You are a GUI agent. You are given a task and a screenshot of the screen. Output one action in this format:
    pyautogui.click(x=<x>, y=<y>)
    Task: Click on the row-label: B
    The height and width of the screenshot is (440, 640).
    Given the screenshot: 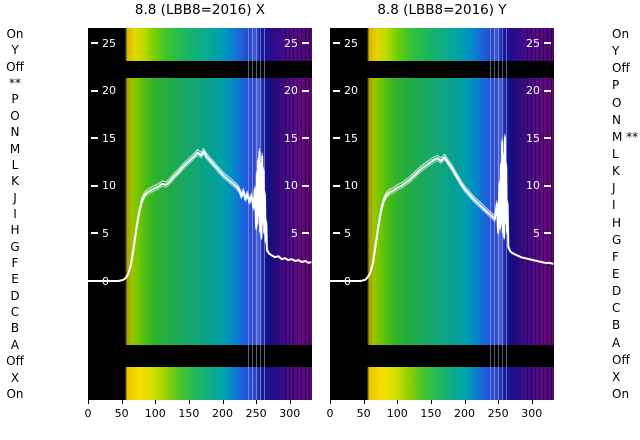 What is the action you would take?
    pyautogui.click(x=15, y=328)
    